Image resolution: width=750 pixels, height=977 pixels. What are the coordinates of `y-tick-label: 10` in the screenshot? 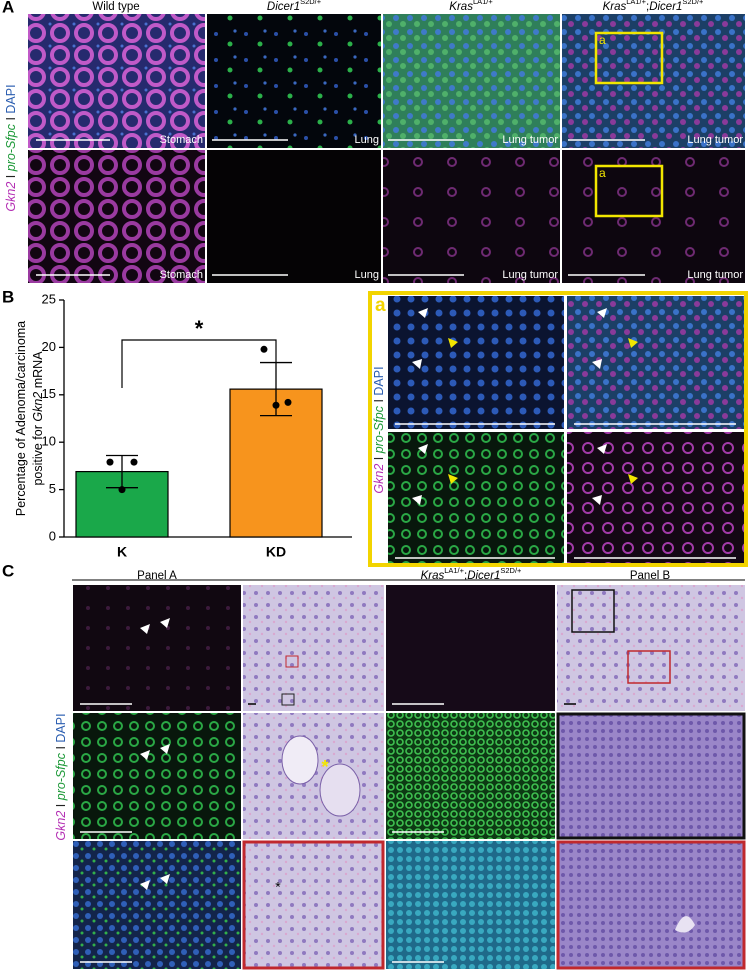 It's located at (49, 441).